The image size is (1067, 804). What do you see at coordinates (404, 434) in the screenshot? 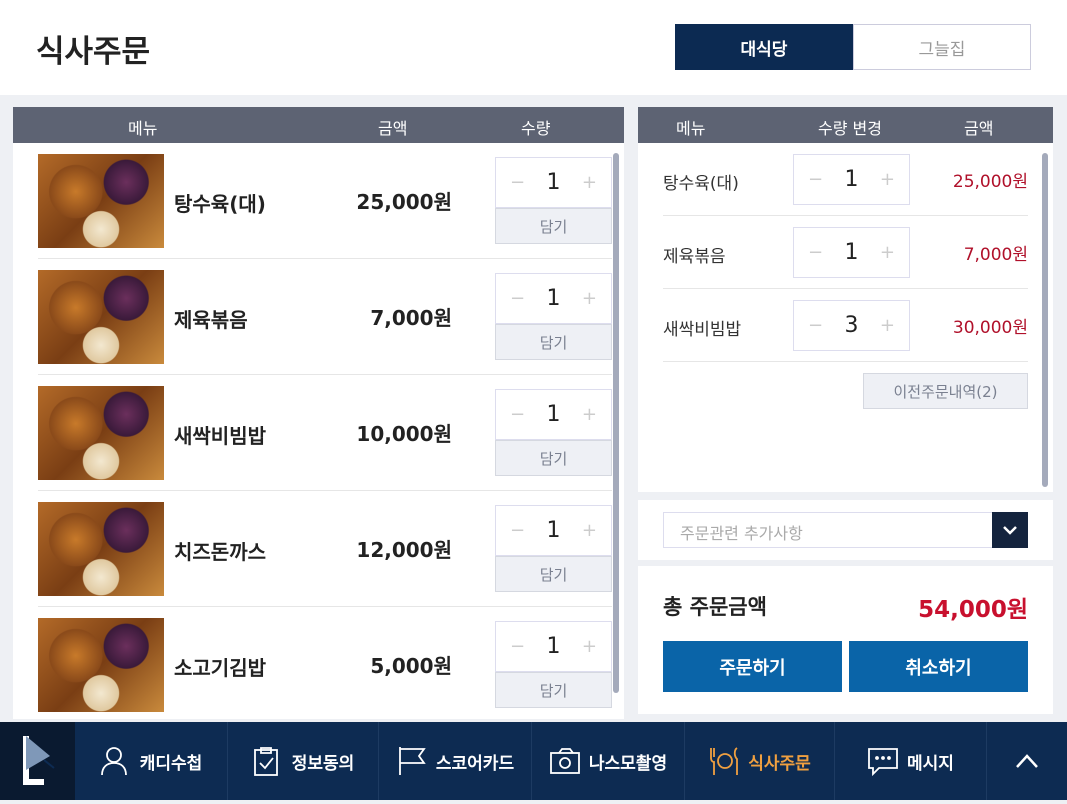
I see `menu-item-price: 10,000원` at bounding box center [404, 434].